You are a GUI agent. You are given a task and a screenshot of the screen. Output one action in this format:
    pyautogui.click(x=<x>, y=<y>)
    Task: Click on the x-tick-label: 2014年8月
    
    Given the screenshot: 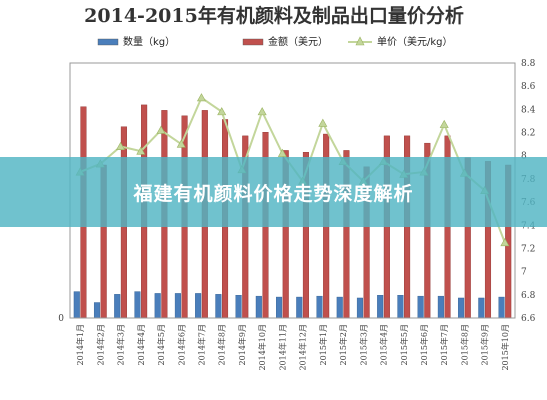 What is the action you would take?
    pyautogui.click(x=222, y=344)
    